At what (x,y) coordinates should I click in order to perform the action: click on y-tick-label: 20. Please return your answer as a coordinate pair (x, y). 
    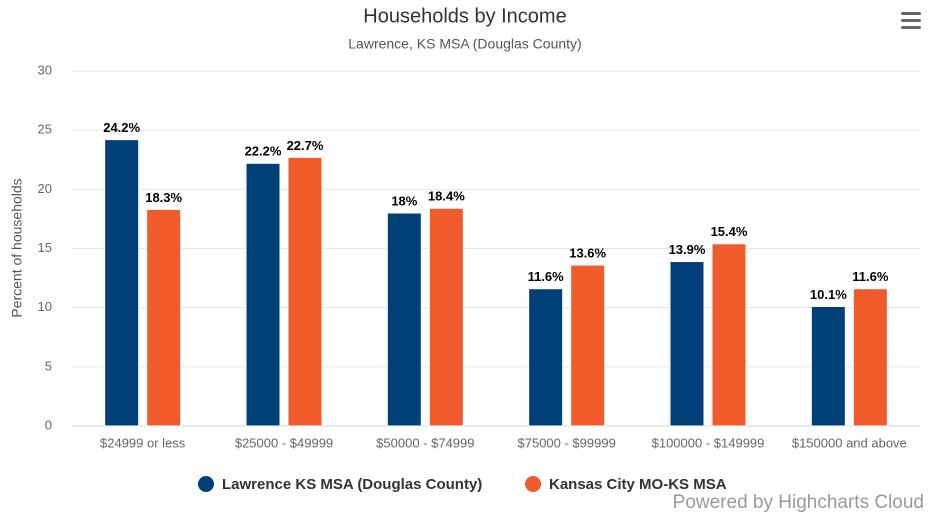
    Looking at the image, I should click on (45, 188).